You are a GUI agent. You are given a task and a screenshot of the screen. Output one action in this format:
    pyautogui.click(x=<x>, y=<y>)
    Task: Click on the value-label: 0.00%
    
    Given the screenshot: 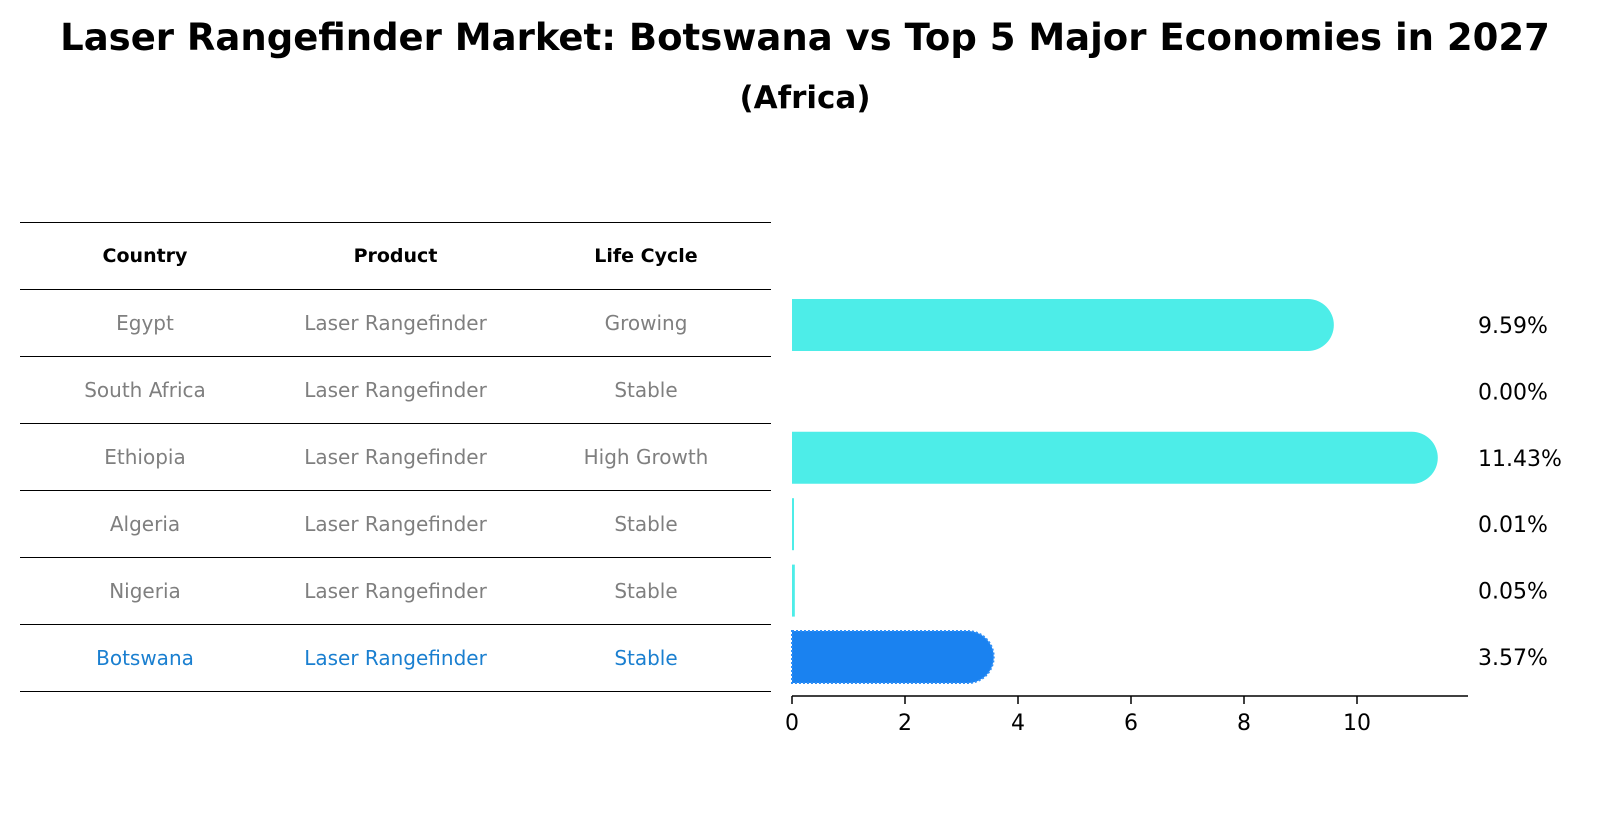 What is the action you would take?
    pyautogui.click(x=1513, y=392)
    